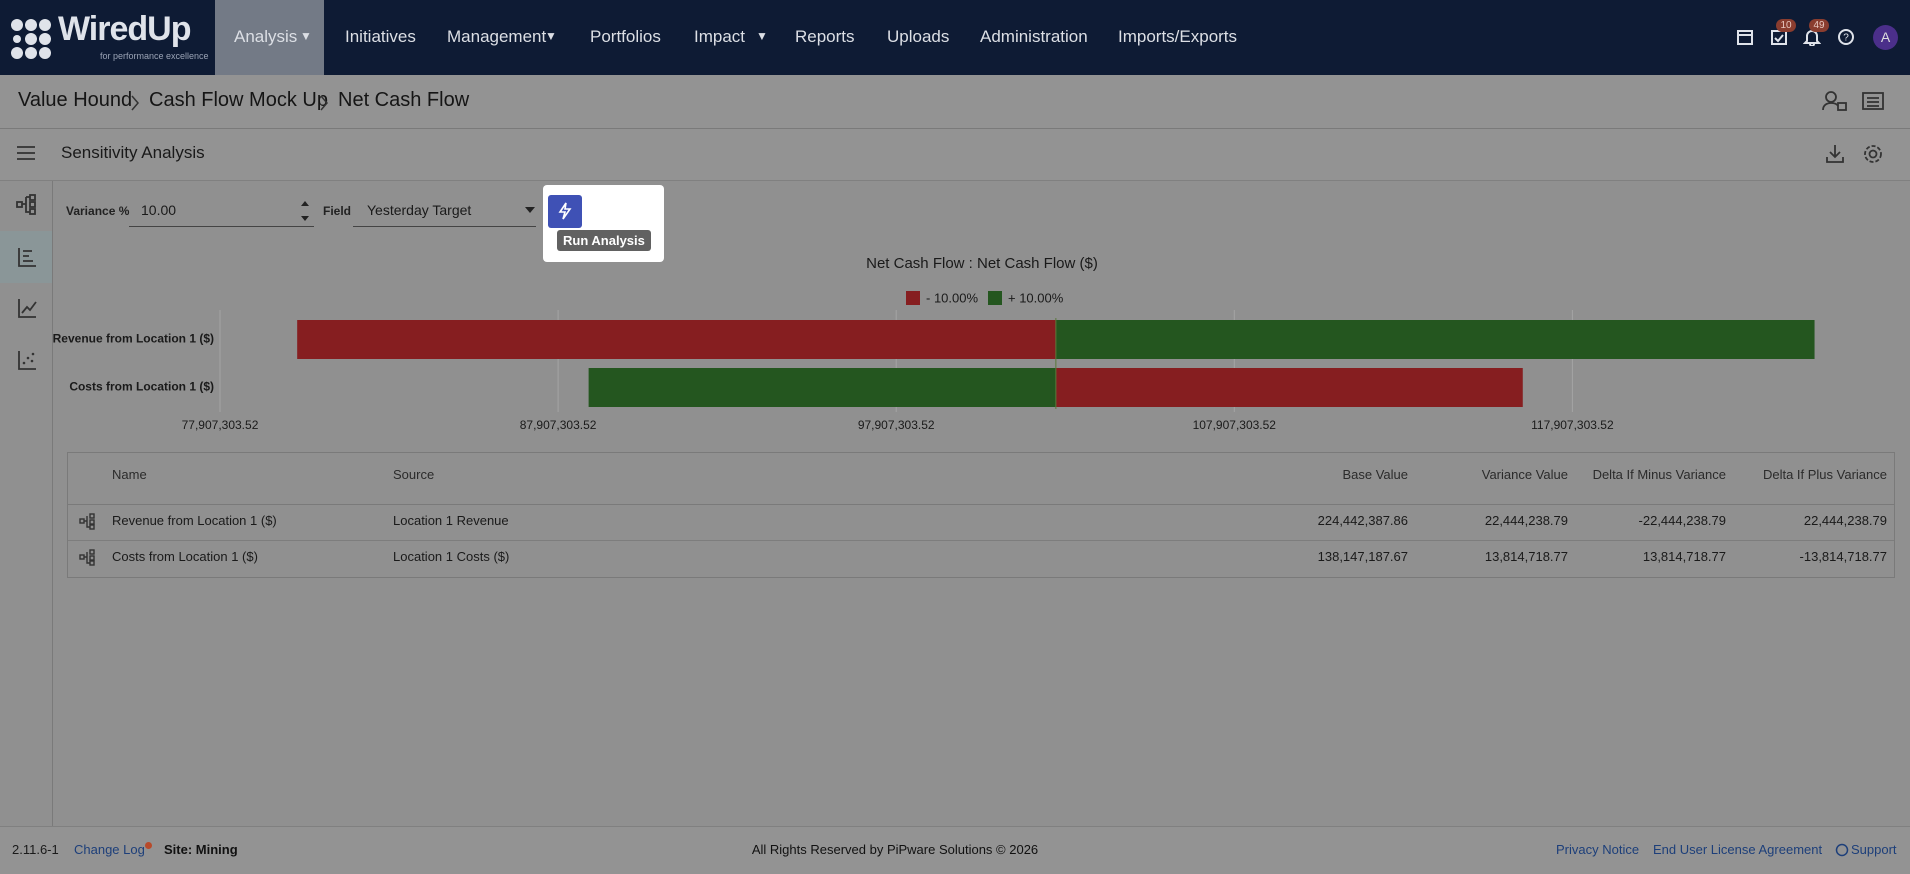  Describe the element at coordinates (201, 849) in the screenshot. I see `site: Site: Mining` at that location.